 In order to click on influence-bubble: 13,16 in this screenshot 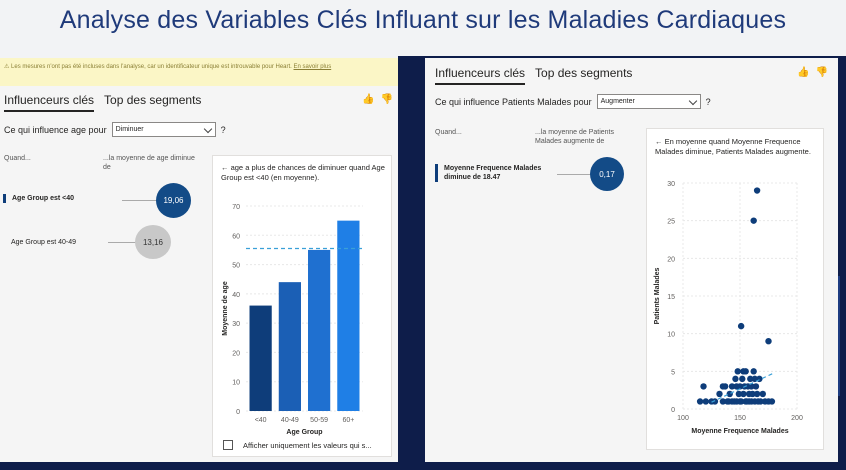, I will do `click(153, 242)`.